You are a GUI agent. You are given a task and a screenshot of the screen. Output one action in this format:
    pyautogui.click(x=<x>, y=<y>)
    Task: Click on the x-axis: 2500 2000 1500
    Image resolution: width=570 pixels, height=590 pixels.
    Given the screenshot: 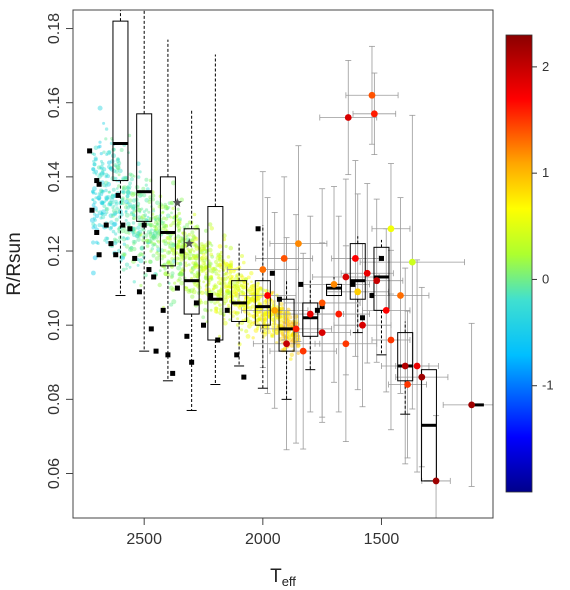 What is the action you would take?
    pyautogui.click(x=262, y=533)
    